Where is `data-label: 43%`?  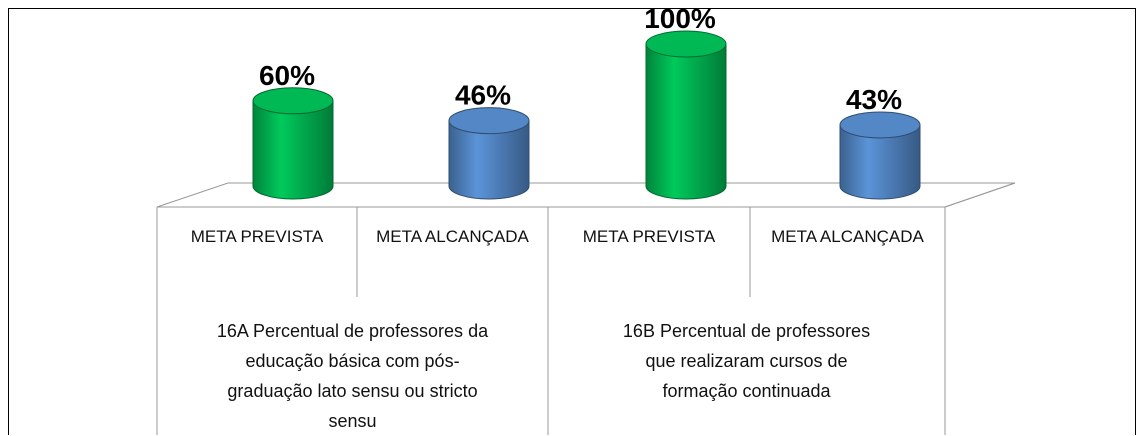 data-label: 43% is located at coordinates (874, 99).